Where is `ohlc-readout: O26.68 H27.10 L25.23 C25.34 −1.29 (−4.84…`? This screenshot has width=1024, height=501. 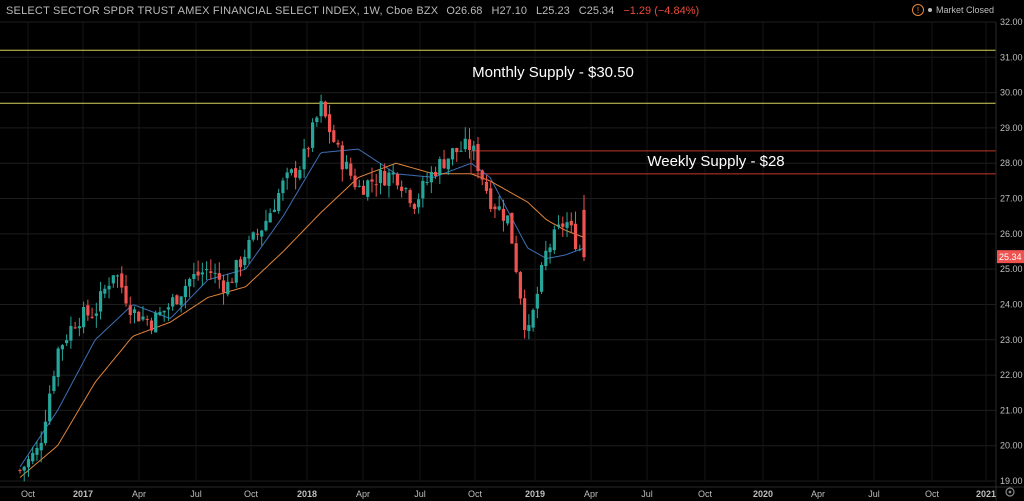
ohlc-readout: O26.68 H27.10 L25.23 C25.34 −1.29 (−4.84… is located at coordinates (575, 11).